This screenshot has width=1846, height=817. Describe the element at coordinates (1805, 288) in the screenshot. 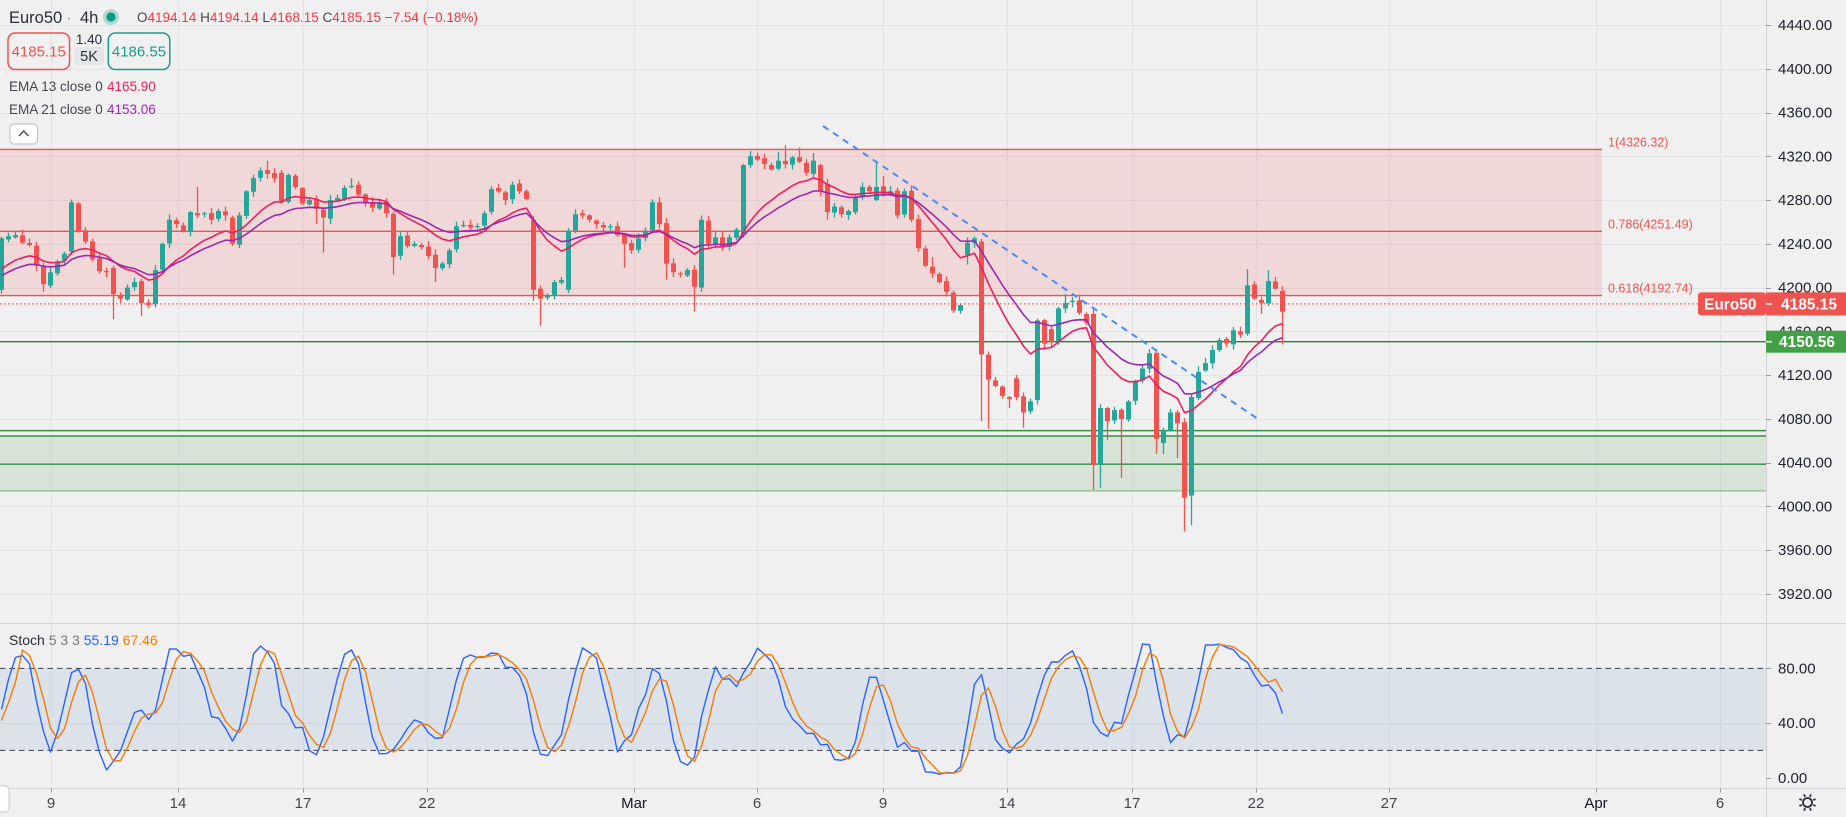

I see `svg-text: 4200.00` at that location.